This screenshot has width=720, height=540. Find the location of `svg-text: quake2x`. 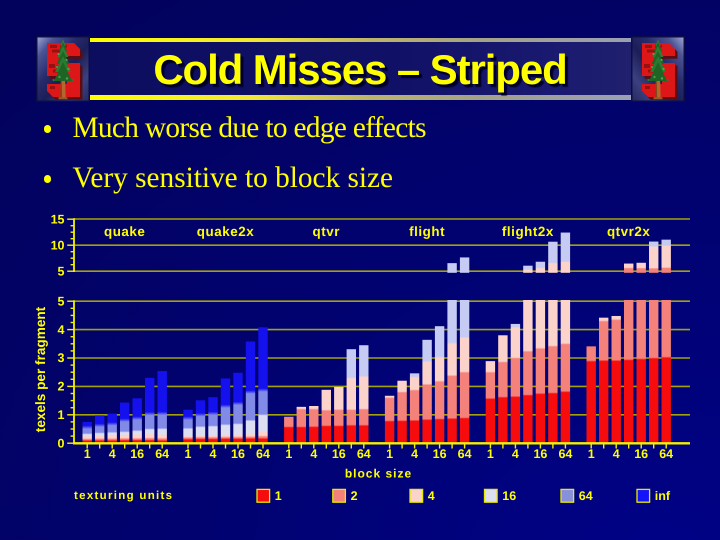

svg-text: quake2x is located at coordinates (225, 231).